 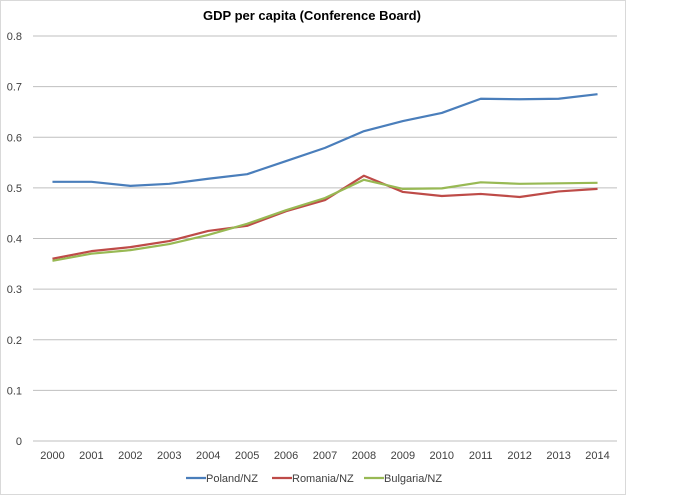 What do you see at coordinates (442, 456) in the screenshot?
I see `x-tick-label: 2010` at bounding box center [442, 456].